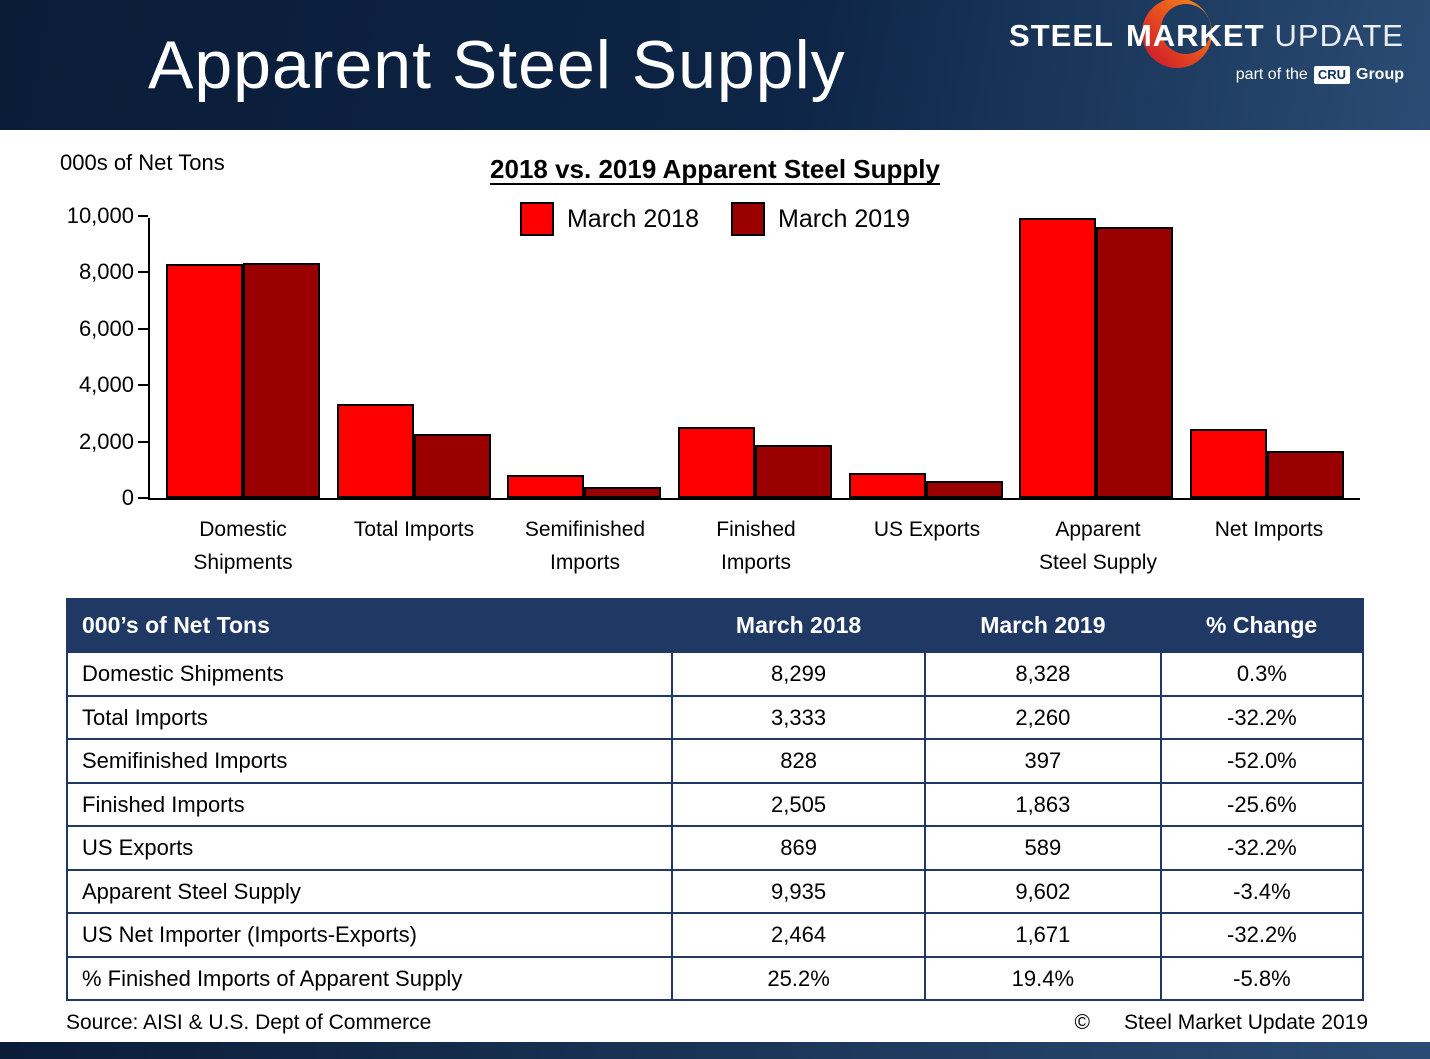  What do you see at coordinates (798, 625) in the screenshot?
I see `table-header-cell: March 2018` at bounding box center [798, 625].